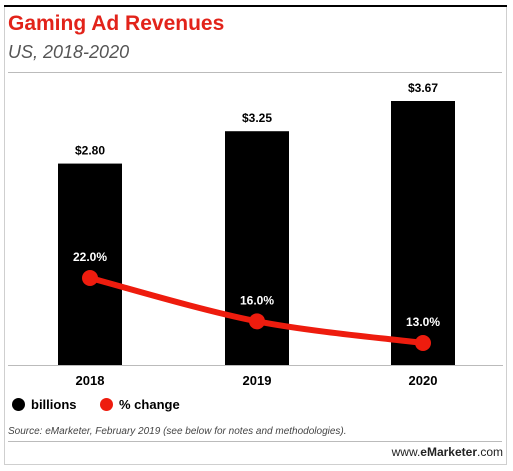  Describe the element at coordinates (90, 380) in the screenshot. I see `x-tick-label-2018: 2018` at that location.